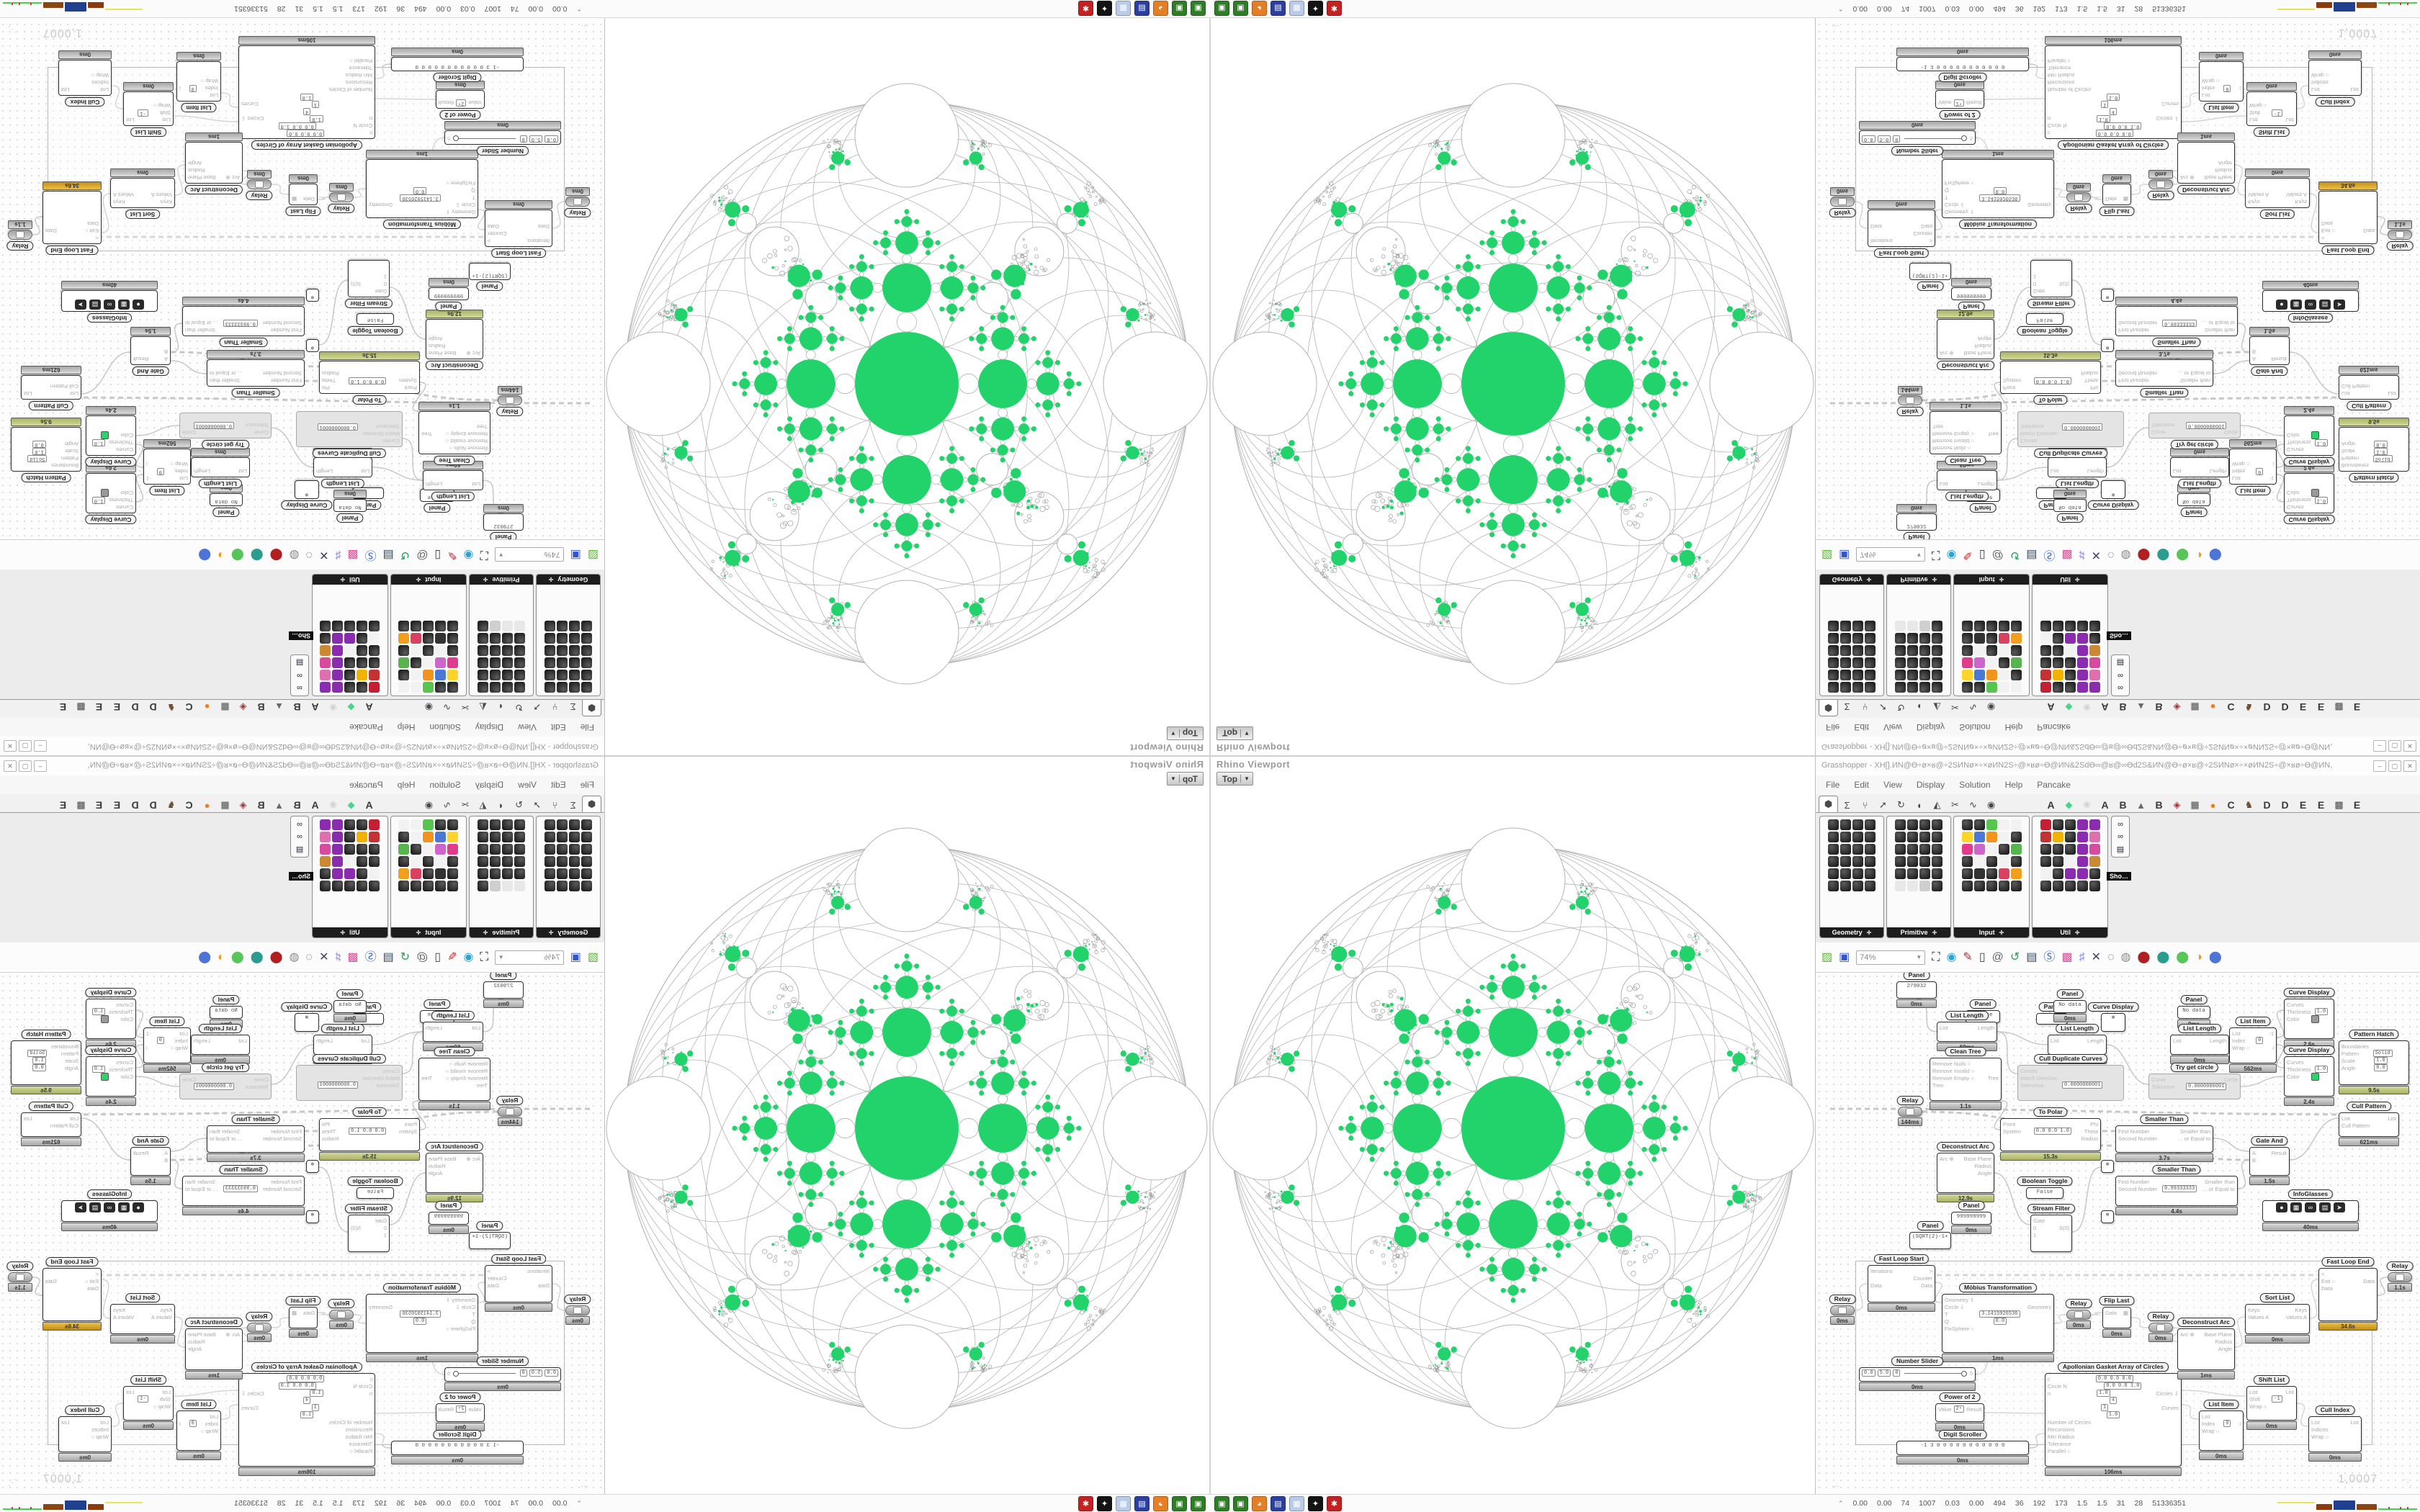 Image resolution: width=2420 pixels, height=1512 pixels. What do you see at coordinates (2195, 804) in the screenshot?
I see `tab-18: ▦` at bounding box center [2195, 804].